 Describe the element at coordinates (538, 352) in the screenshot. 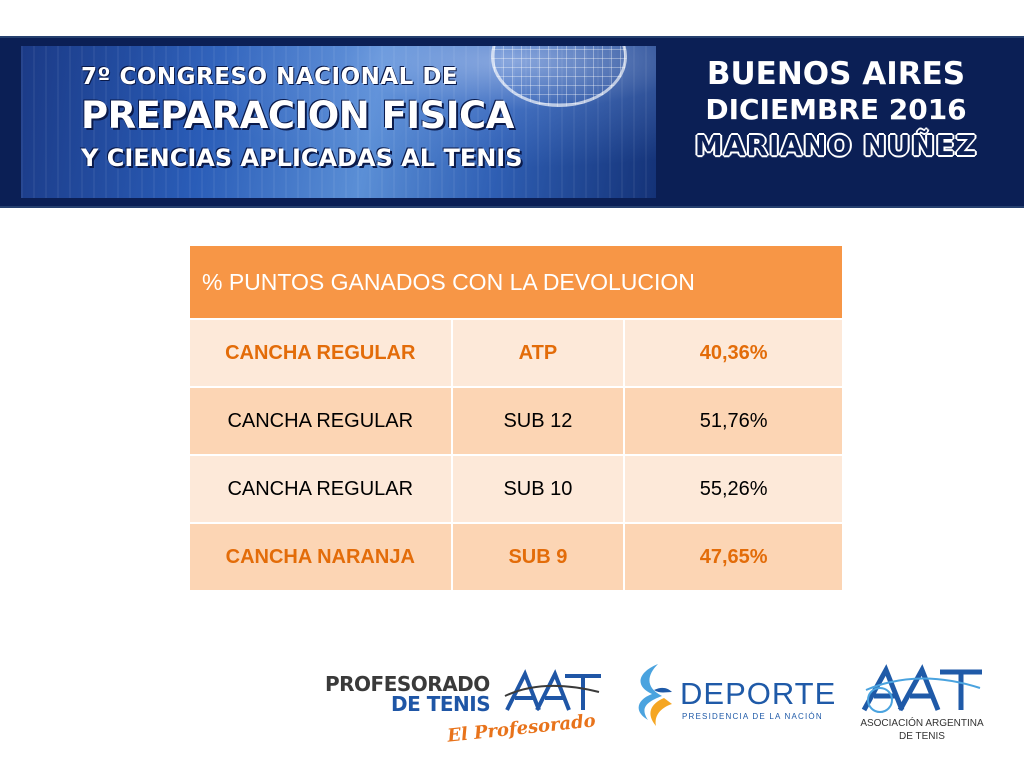

I see `category-cell: ATP` at that location.